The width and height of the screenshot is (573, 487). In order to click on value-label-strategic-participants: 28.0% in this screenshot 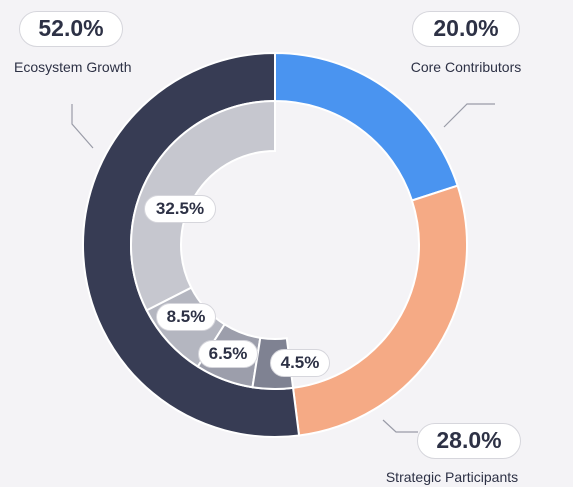, I will do `click(469, 441)`.